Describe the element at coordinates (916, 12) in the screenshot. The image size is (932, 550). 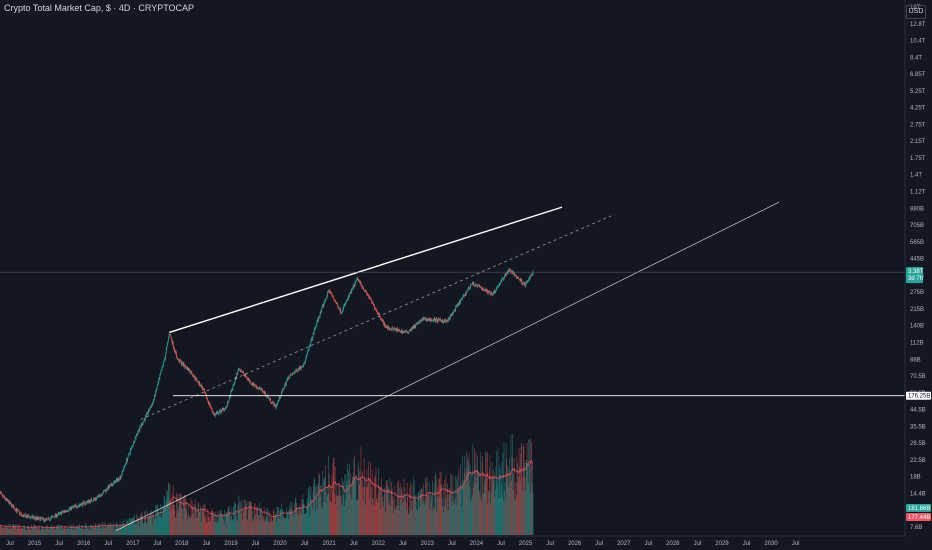
I see `currency-button: USD` at that location.